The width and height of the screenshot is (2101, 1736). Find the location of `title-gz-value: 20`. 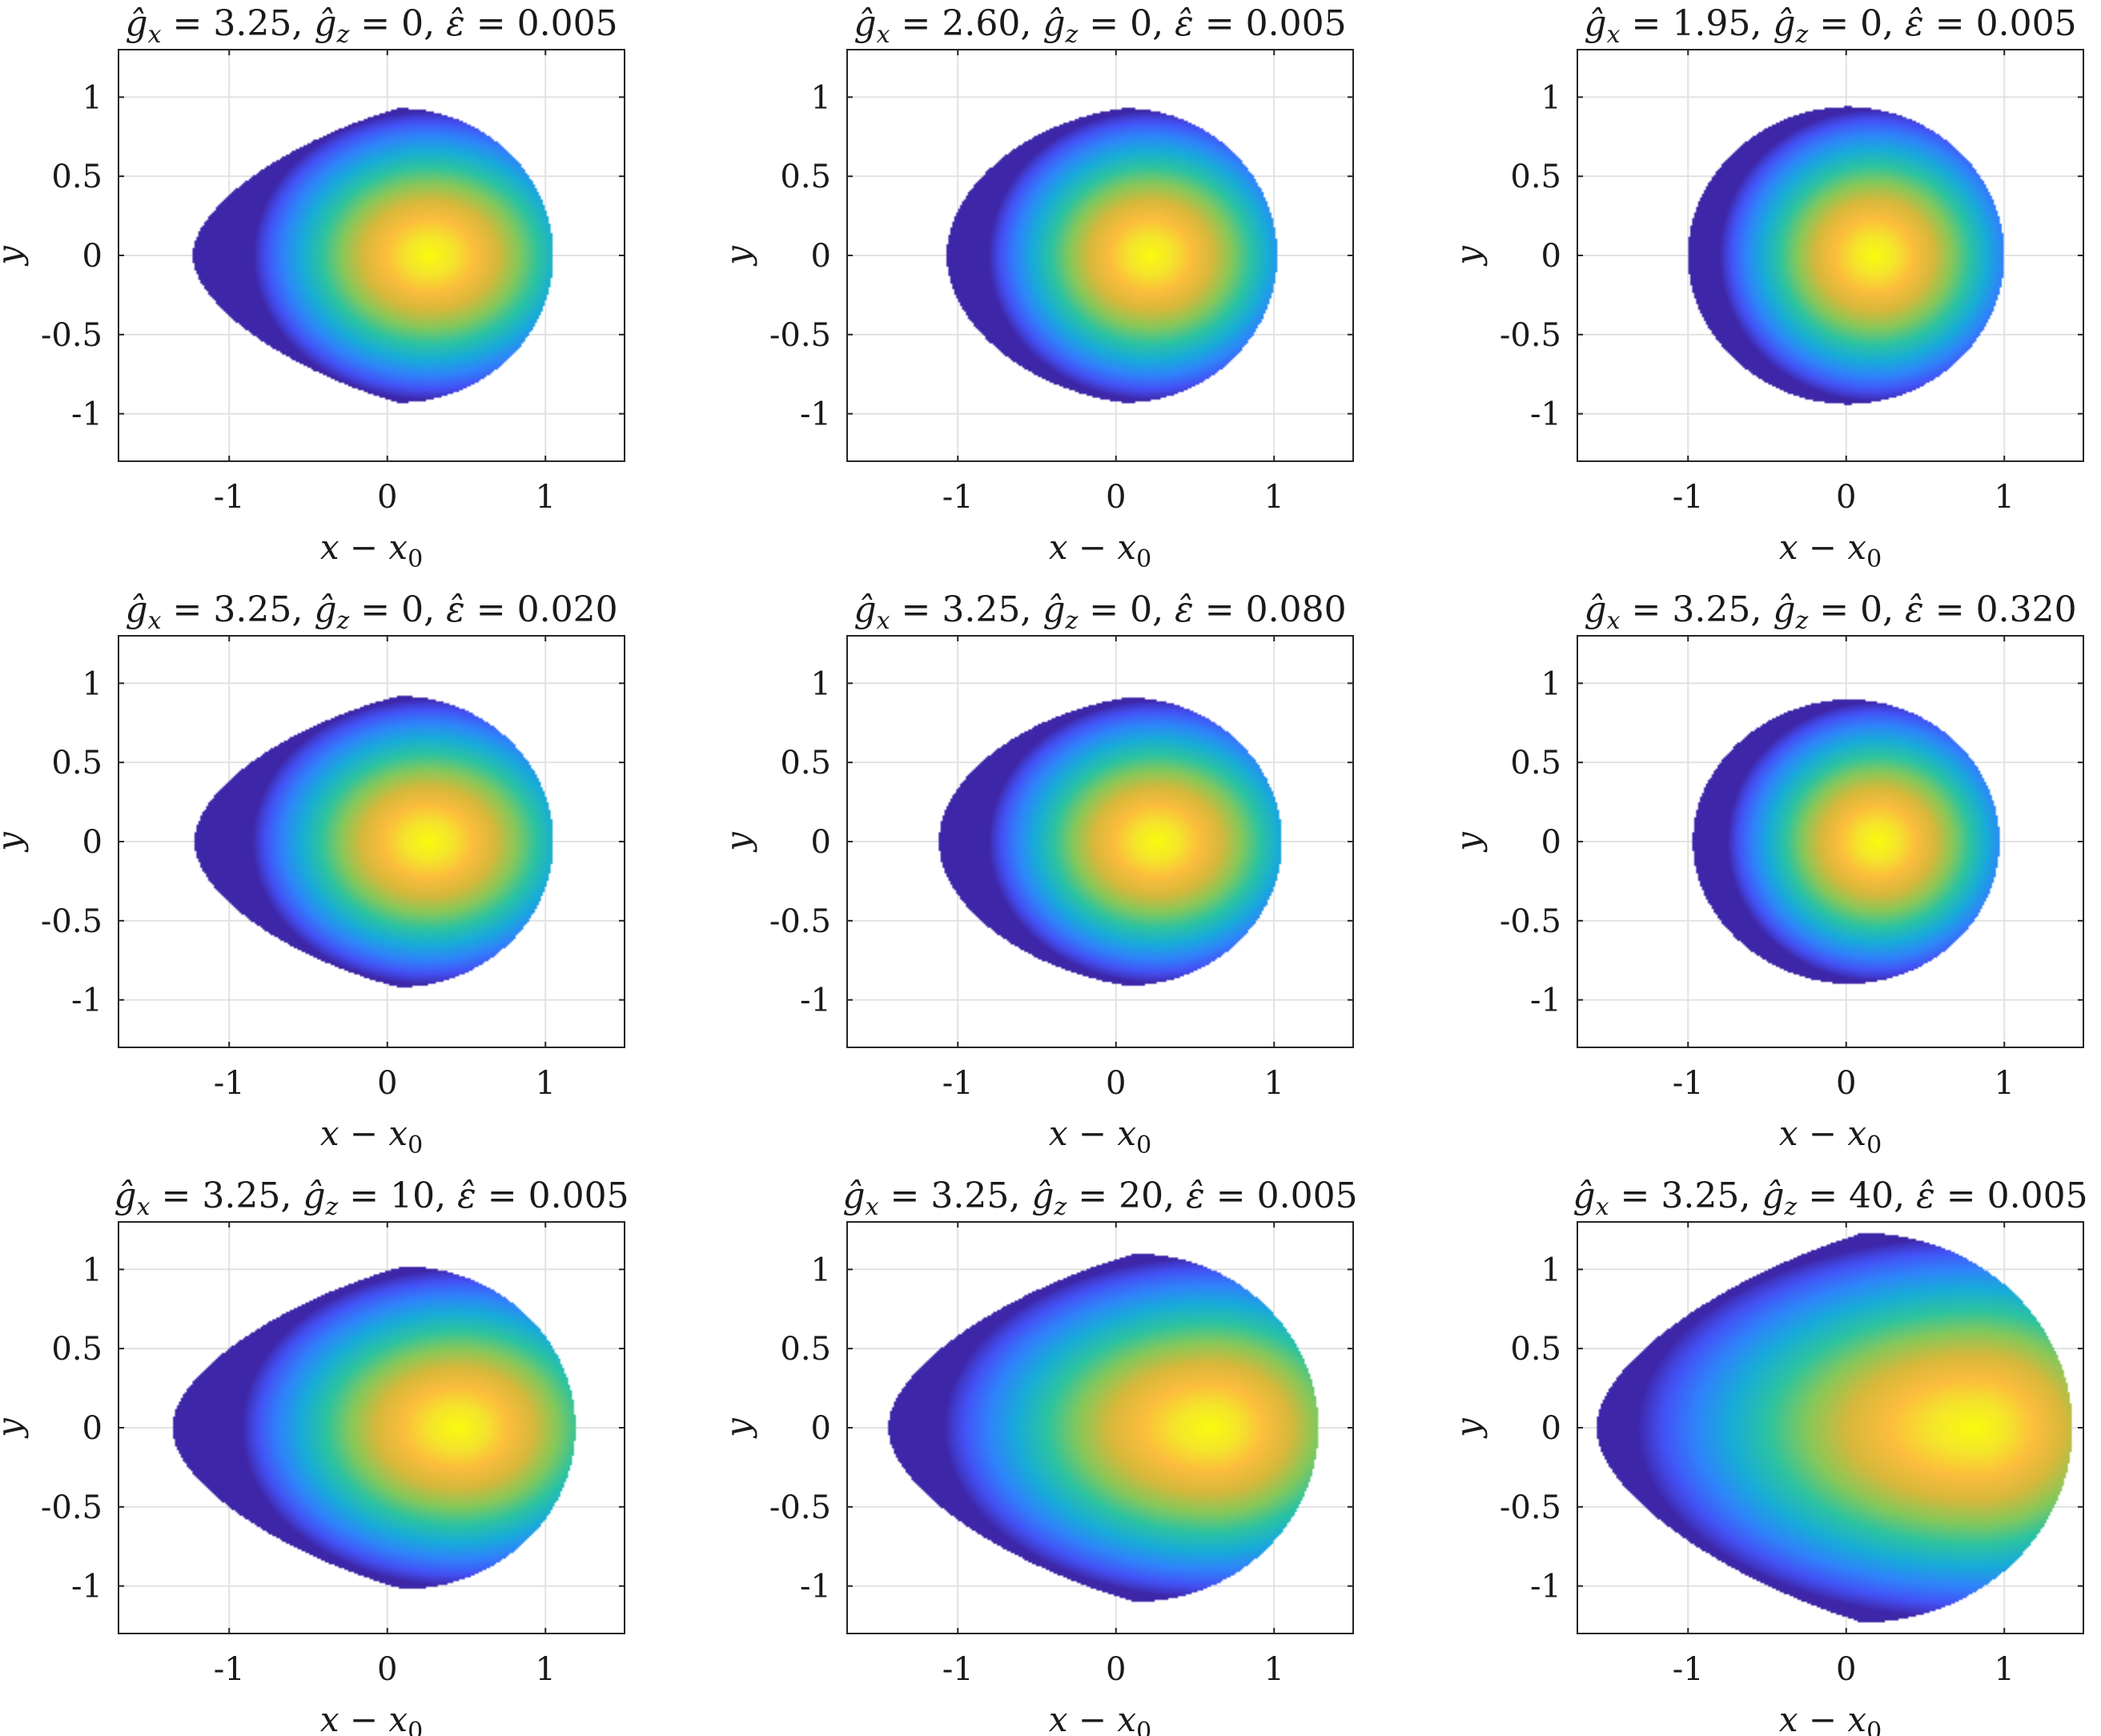

title-gz-value: 20 is located at coordinates (1141, 1196).